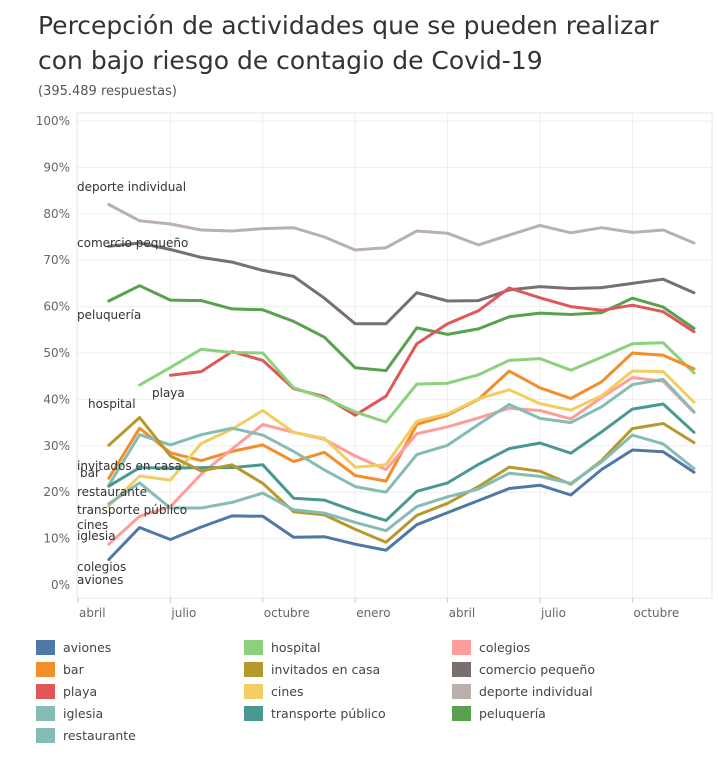 This screenshot has width=718, height=765. I want to click on x-axis: abril julio octubre enero abril julio octubre, so click(378, 609).